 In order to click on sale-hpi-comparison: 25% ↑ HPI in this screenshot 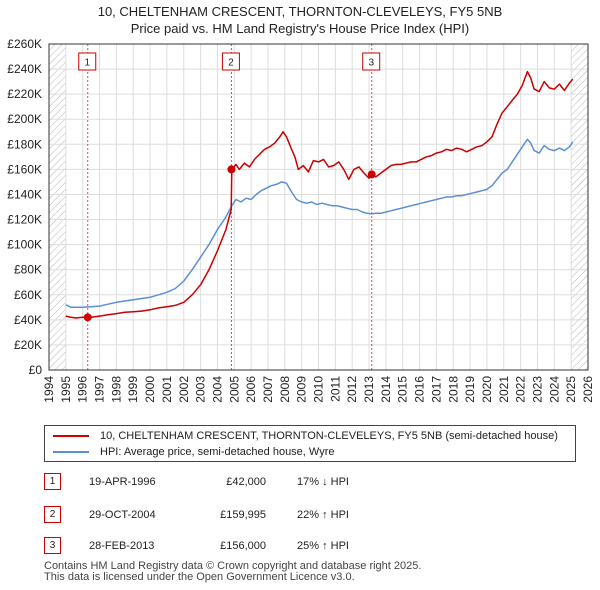, I will do `click(323, 546)`.